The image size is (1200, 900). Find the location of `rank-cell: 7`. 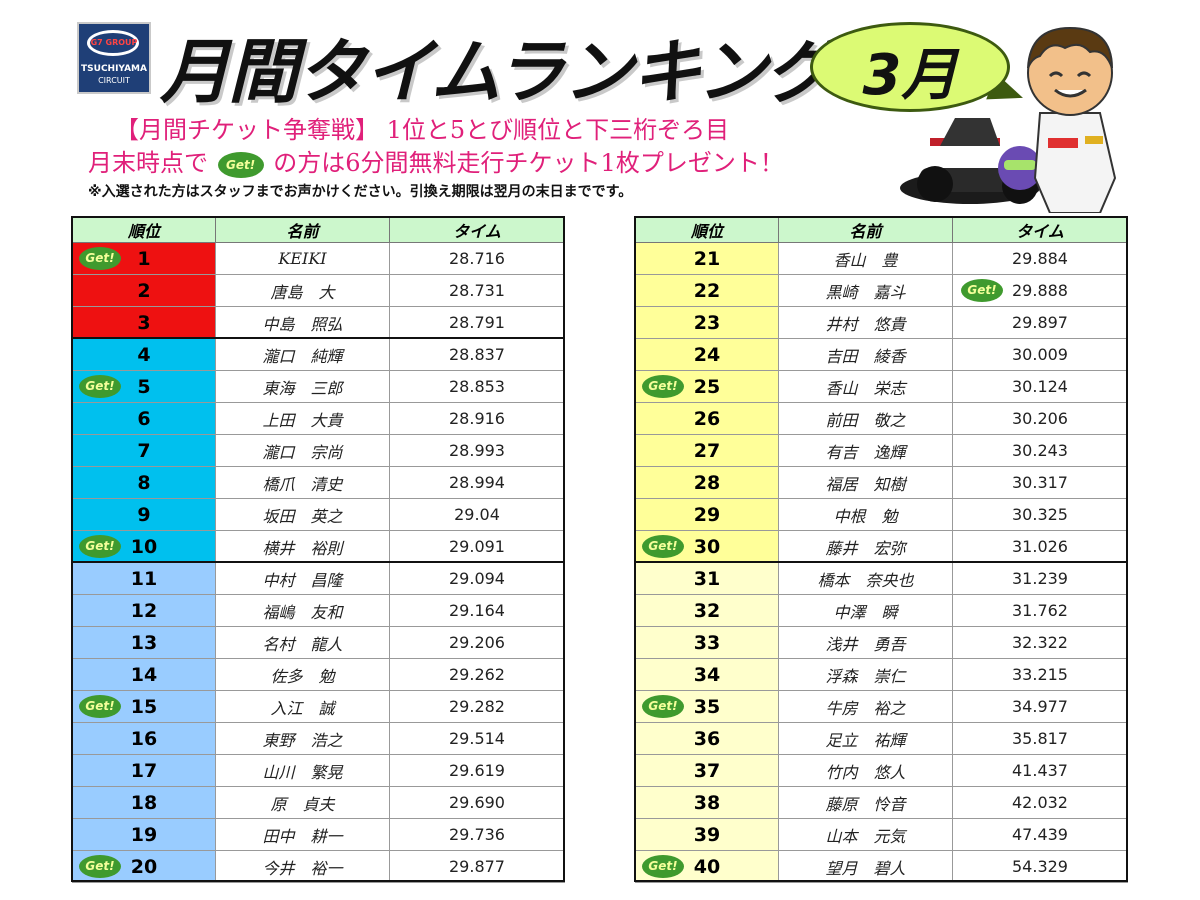

rank-cell: 7 is located at coordinates (144, 450).